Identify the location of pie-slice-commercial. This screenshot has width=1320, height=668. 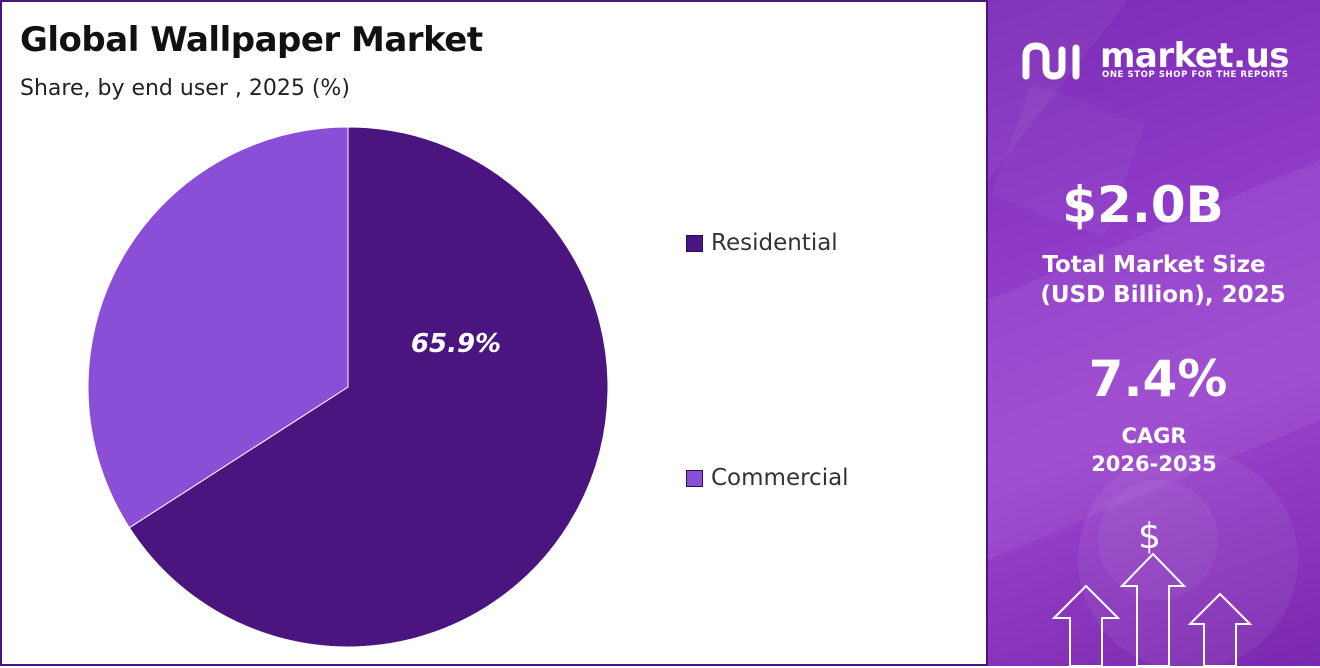
(218, 327).